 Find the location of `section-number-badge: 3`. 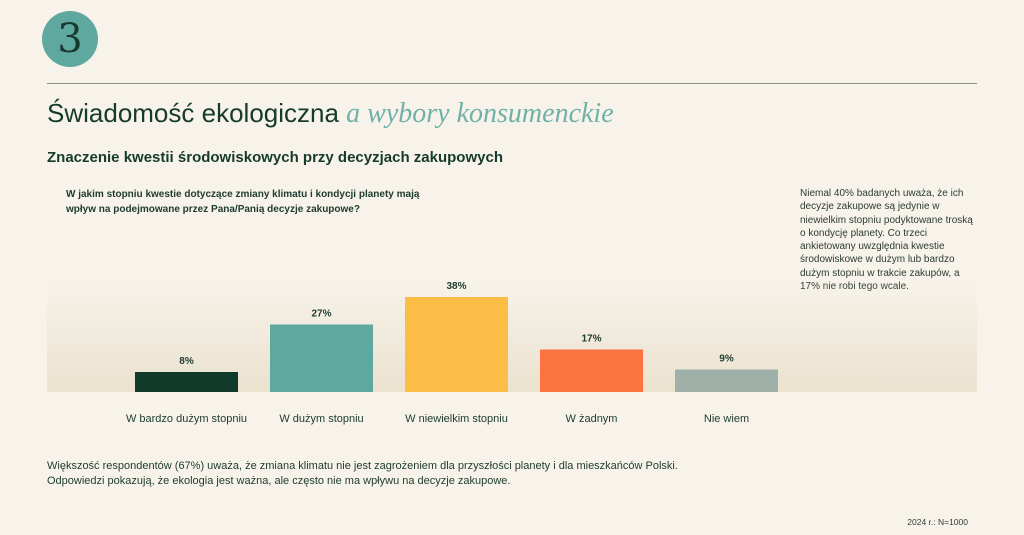

section-number-badge: 3 is located at coordinates (70, 39).